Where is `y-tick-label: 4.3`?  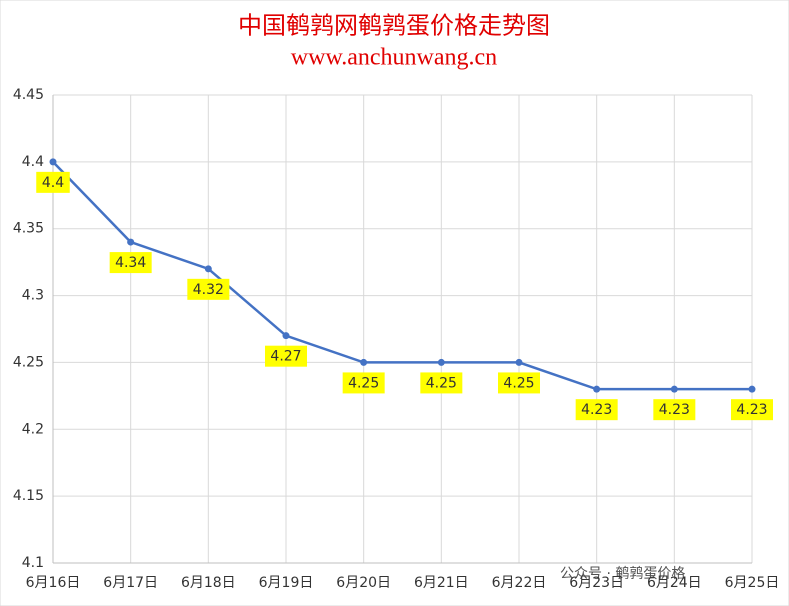
y-tick-label: 4.3 is located at coordinates (33, 296).